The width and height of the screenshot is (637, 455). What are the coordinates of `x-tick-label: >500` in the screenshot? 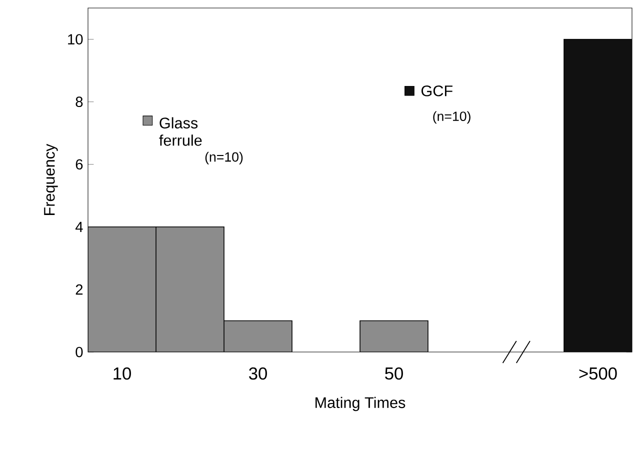 It's located at (598, 373).